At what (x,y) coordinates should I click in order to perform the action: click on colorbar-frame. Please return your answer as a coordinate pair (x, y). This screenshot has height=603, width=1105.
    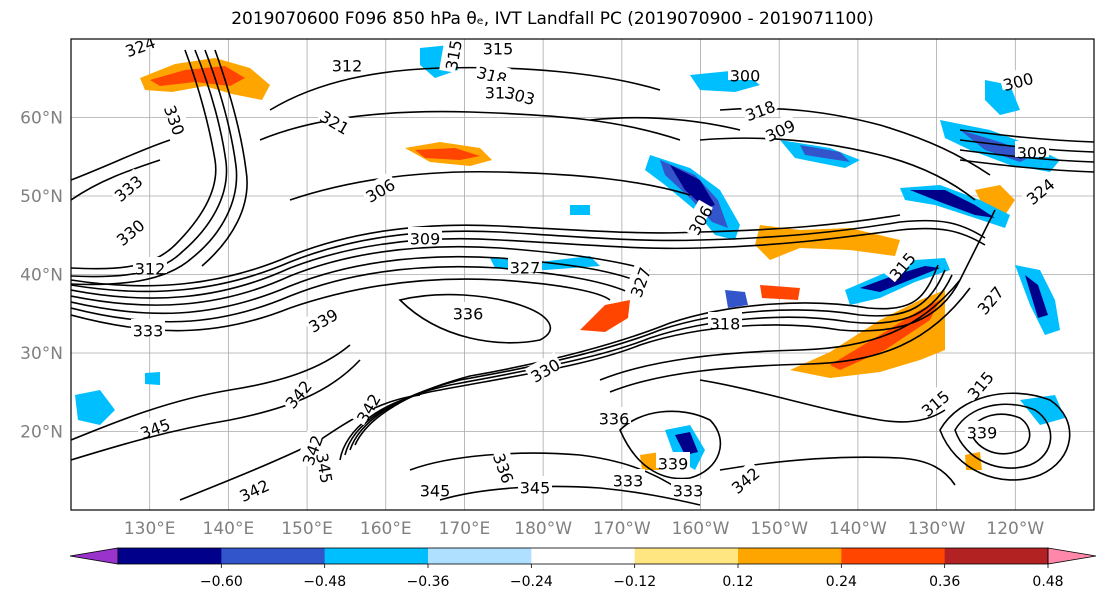
    Looking at the image, I should click on (583, 556).